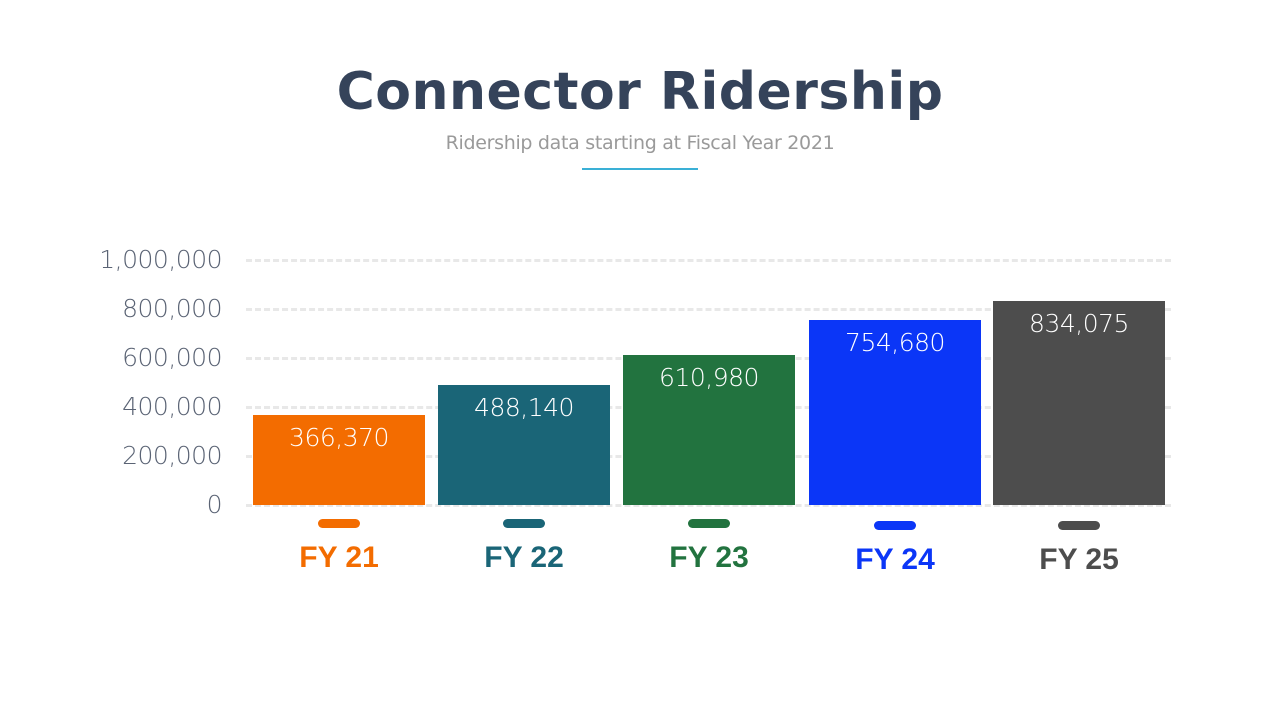 The height and width of the screenshot is (720, 1280). I want to click on bar-fy-23: 610,980, so click(709, 430).